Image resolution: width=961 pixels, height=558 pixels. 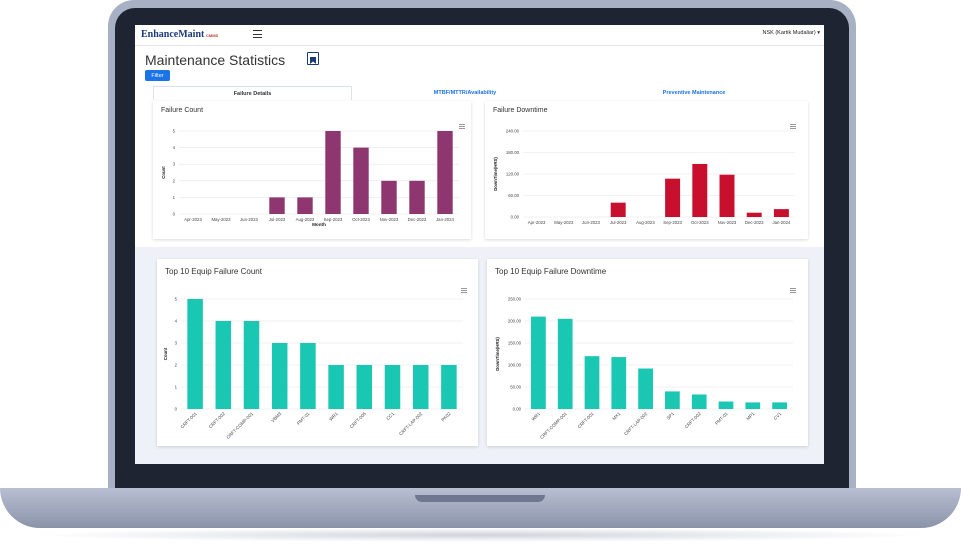 What do you see at coordinates (694, 92) in the screenshot?
I see `tab-preventive-maintenance: Preventive Maintenance` at bounding box center [694, 92].